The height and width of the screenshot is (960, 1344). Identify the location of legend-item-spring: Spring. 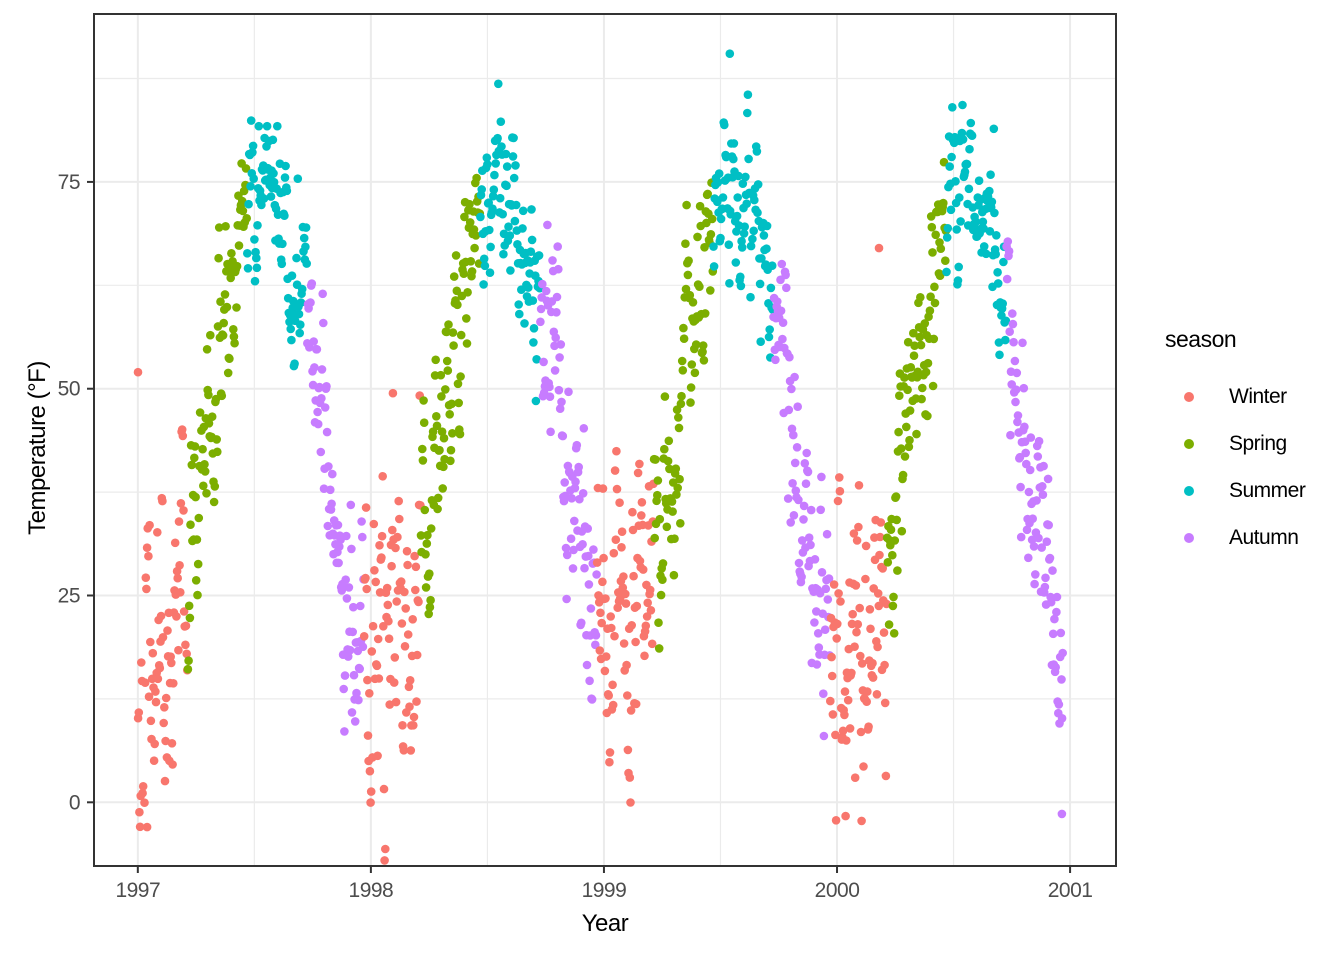
(1231, 443).